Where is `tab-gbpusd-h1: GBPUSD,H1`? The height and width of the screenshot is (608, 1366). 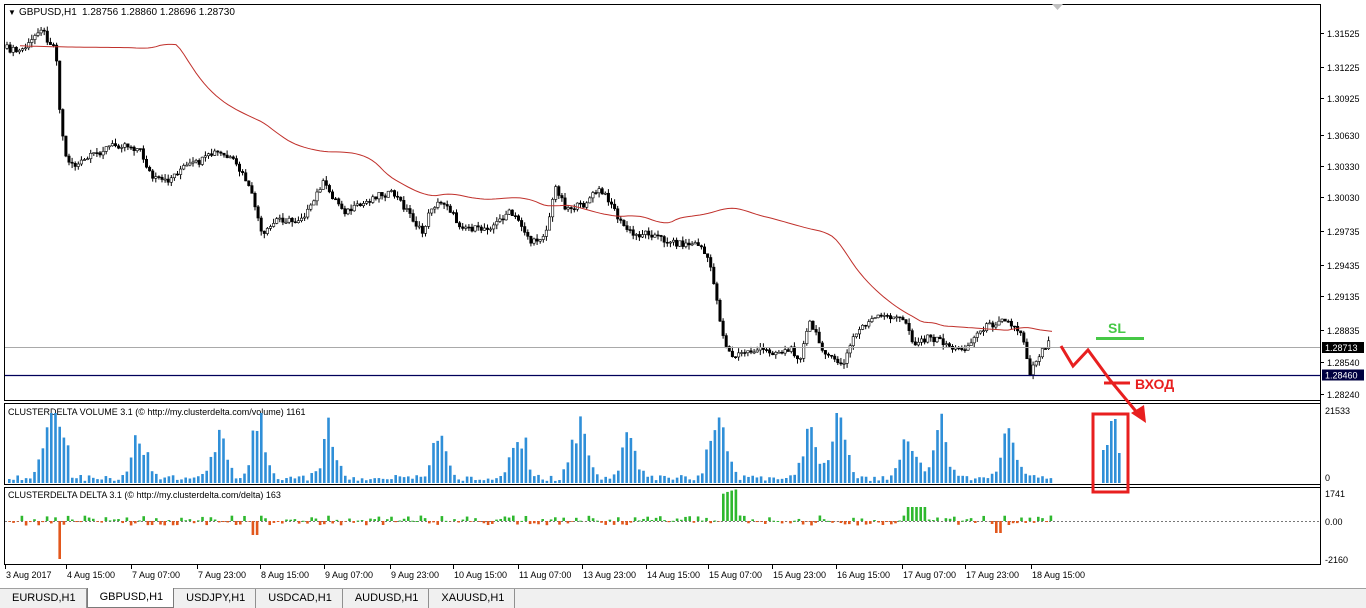 tab-gbpusd-h1: GBPUSD,H1 is located at coordinates (130, 598).